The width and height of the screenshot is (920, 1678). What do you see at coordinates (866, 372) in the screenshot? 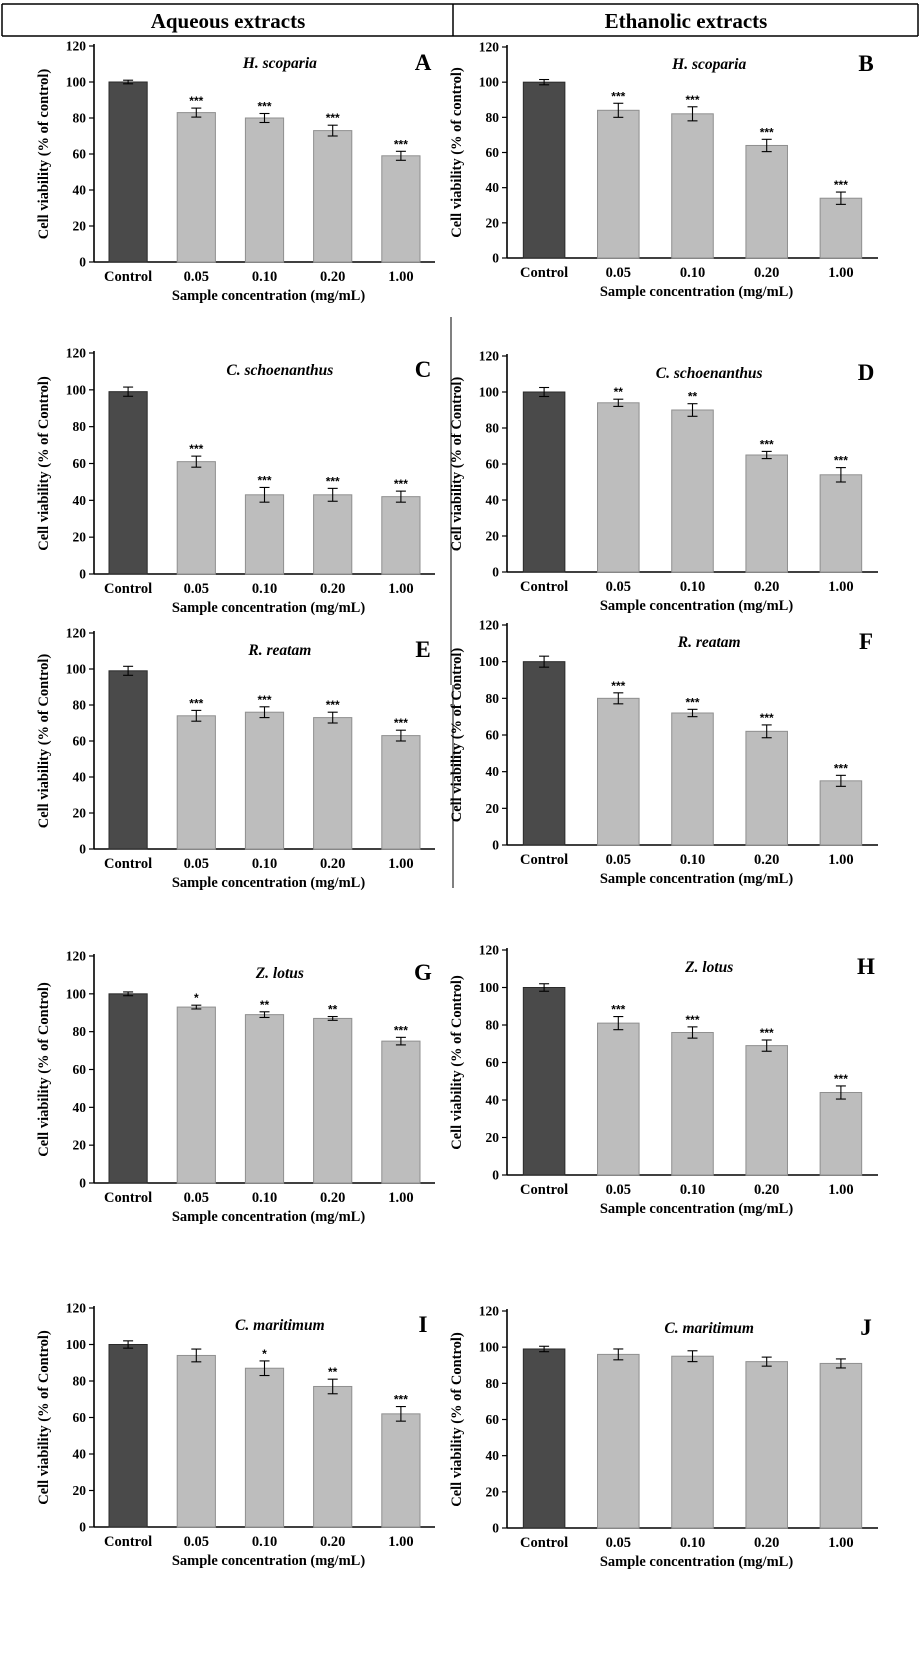
I see `panel-letter: D` at bounding box center [866, 372].